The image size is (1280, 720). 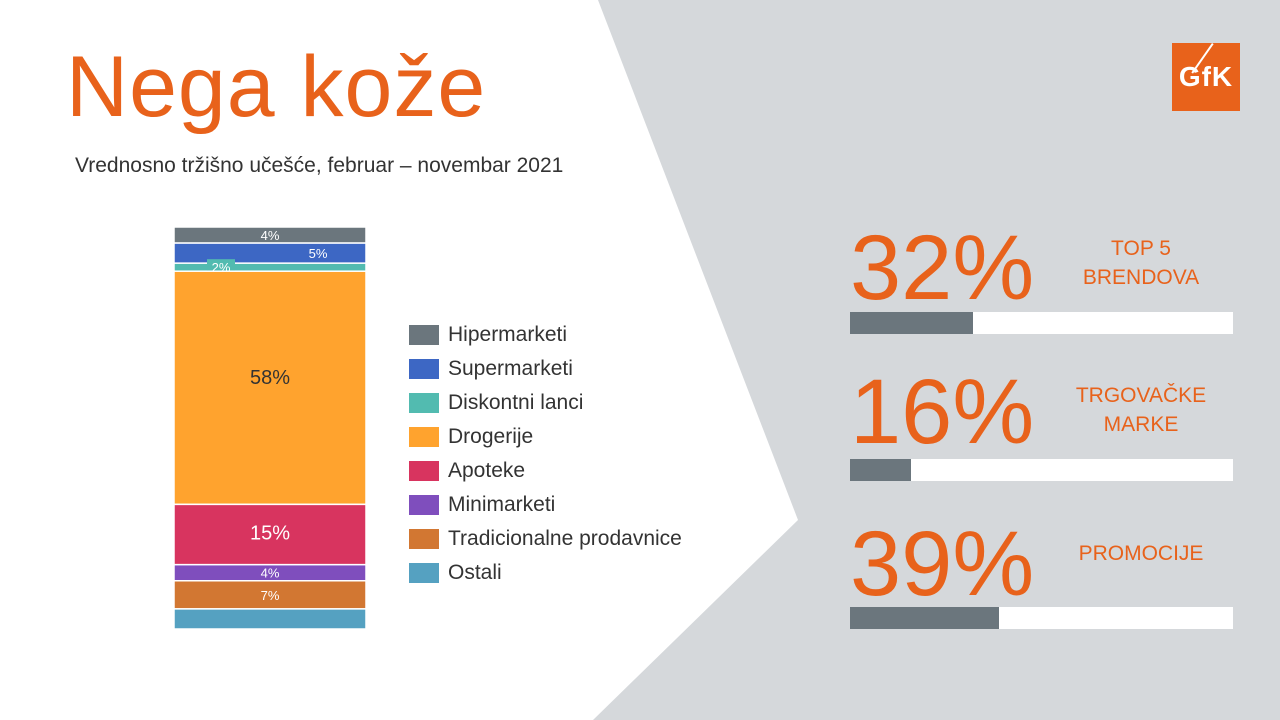 I want to click on data-label-3: 58%, so click(x=270, y=378).